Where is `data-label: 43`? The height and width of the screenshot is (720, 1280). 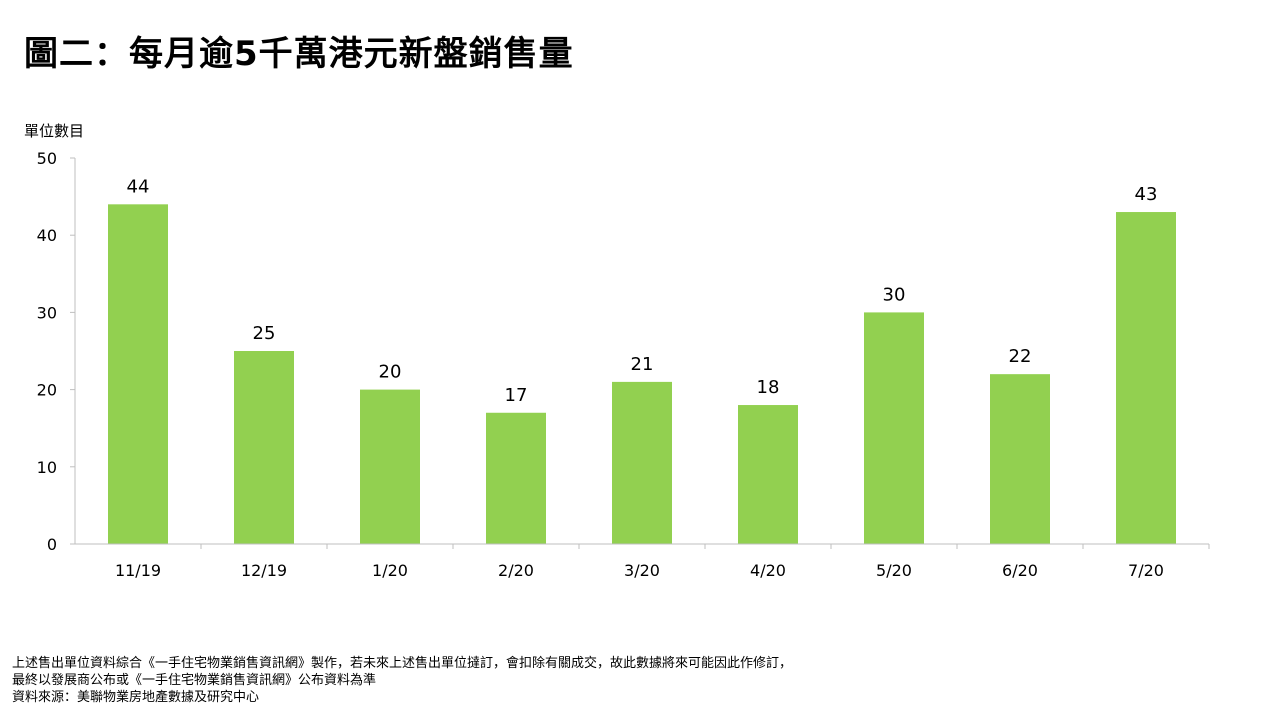
data-label: 43 is located at coordinates (1146, 194).